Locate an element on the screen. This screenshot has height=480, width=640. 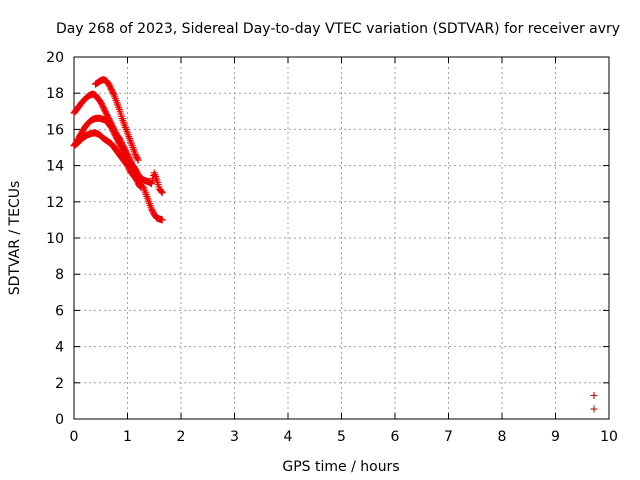
y-tick-label: 10 is located at coordinates (55, 239).